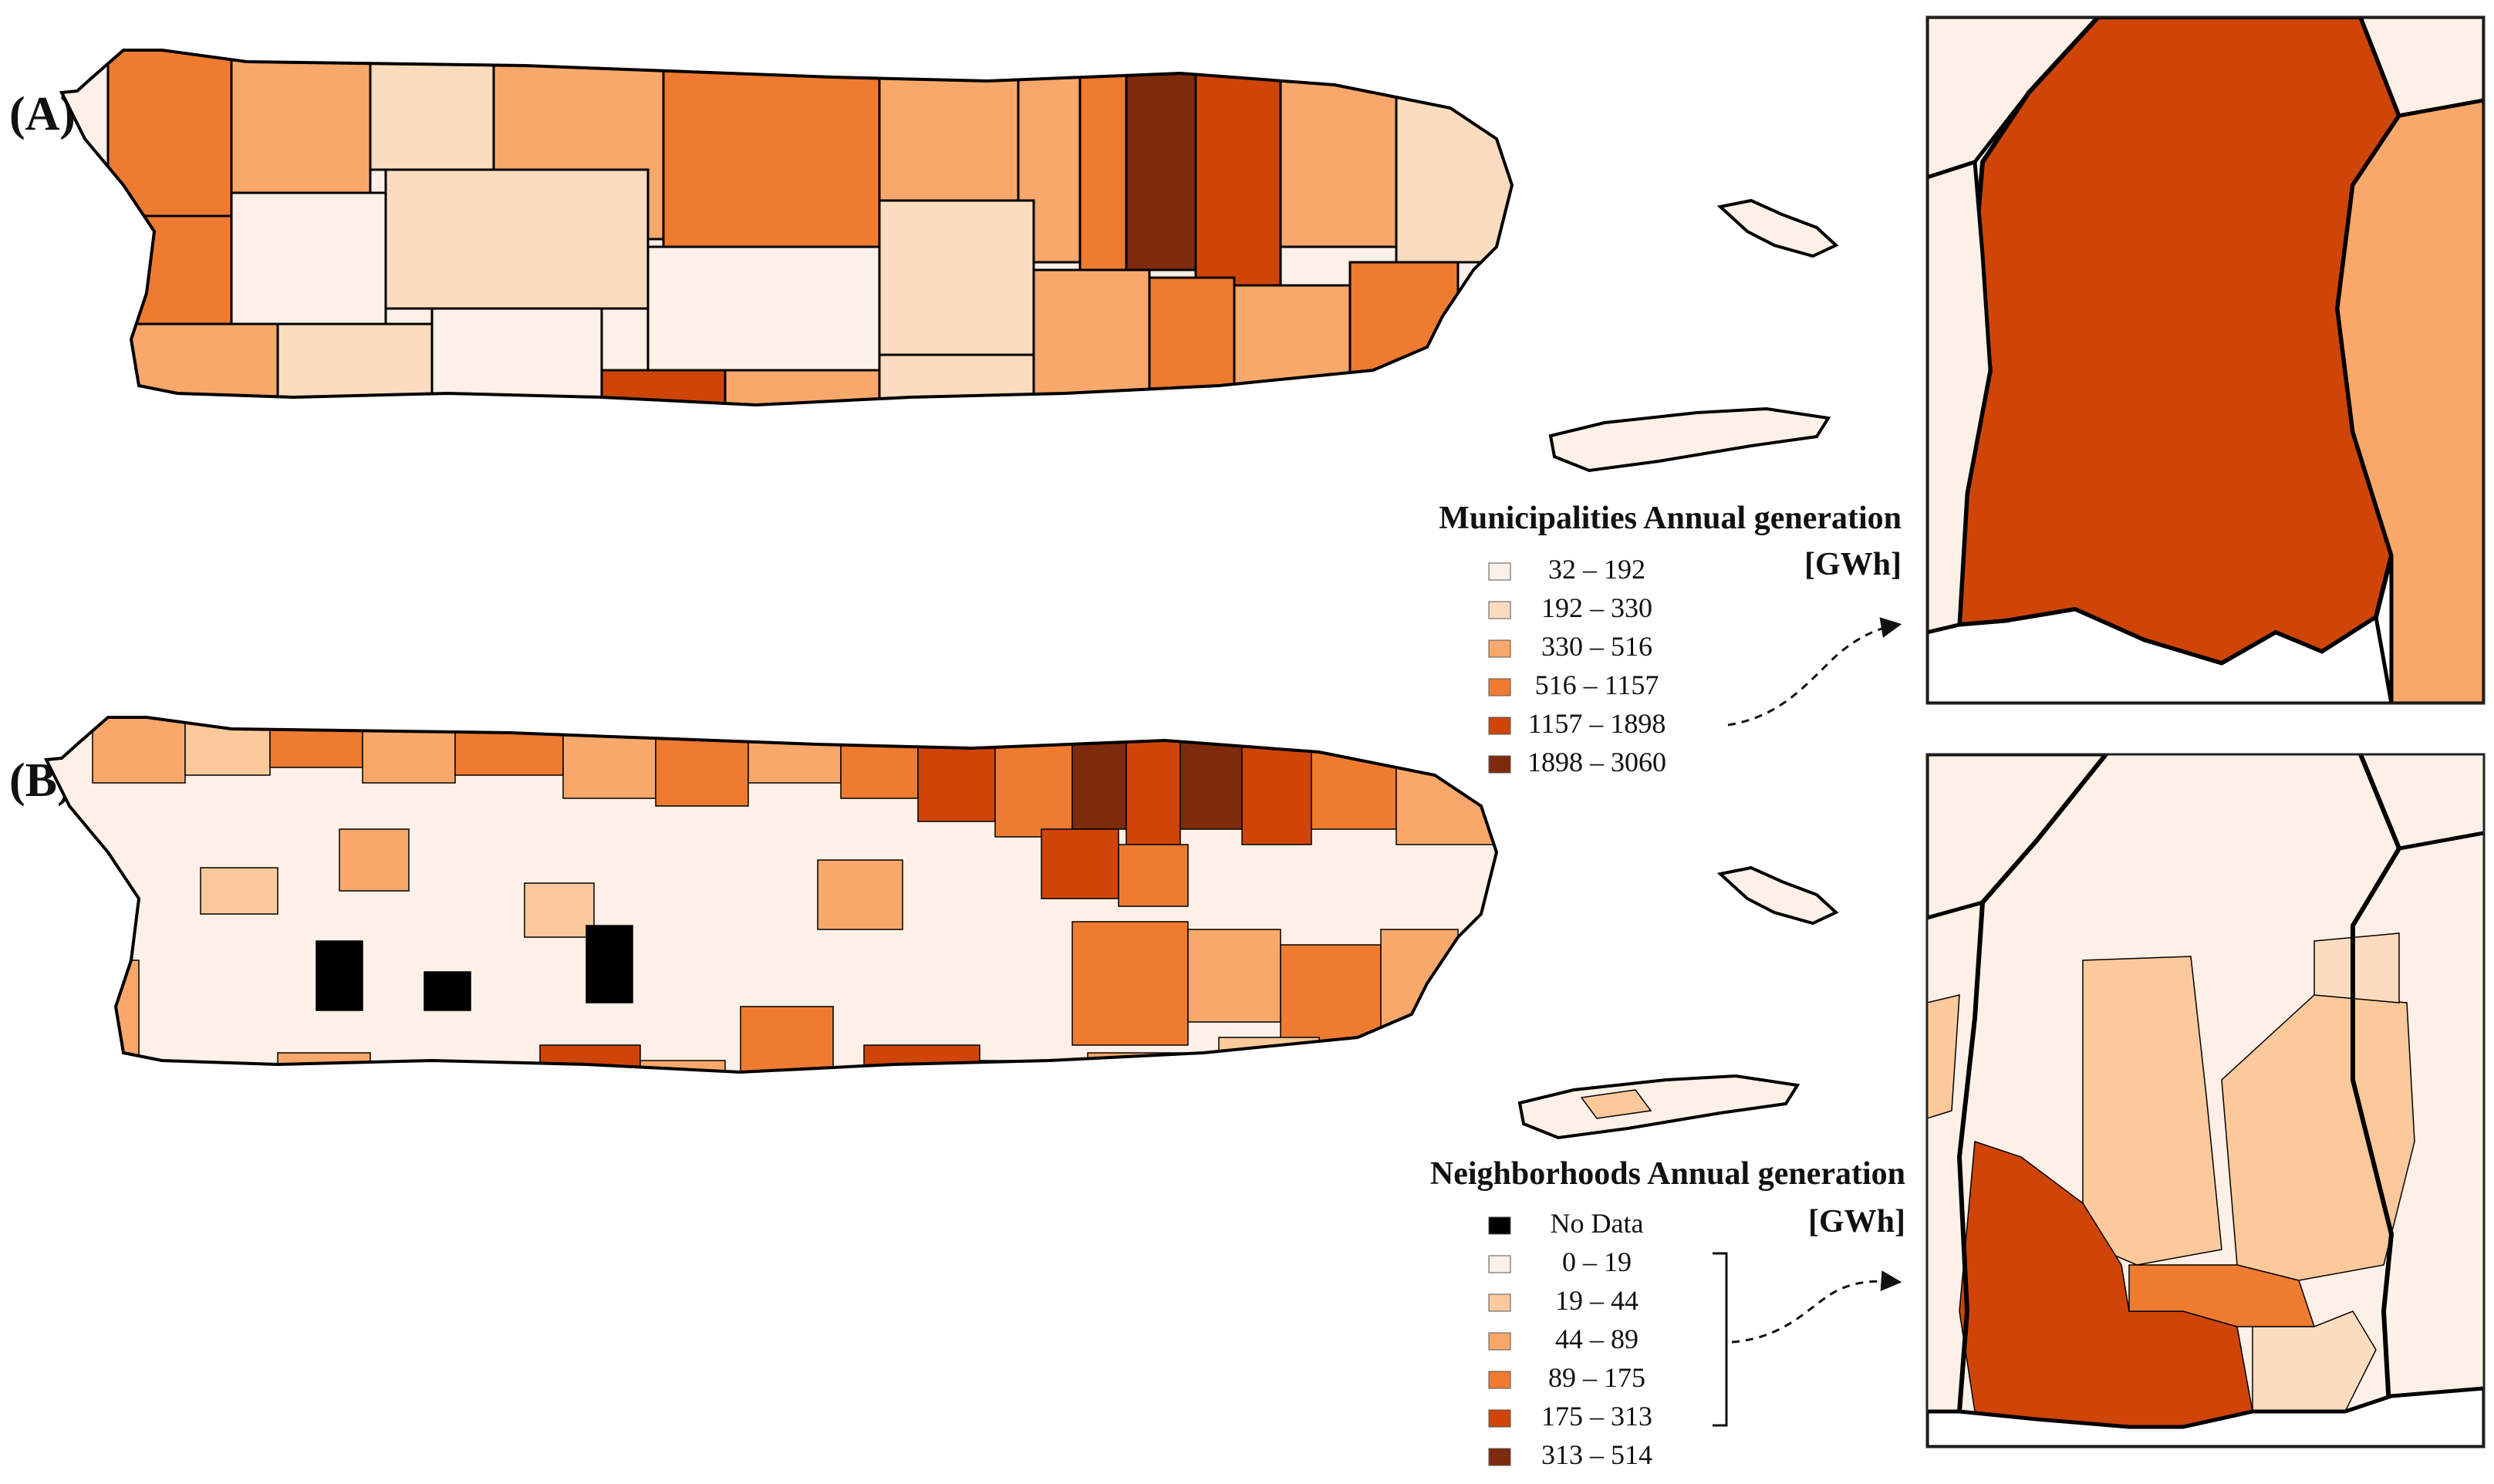 This screenshot has width=2494, height=1484. Describe the element at coordinates (1670, 518) in the screenshot. I see `legend-a-title: Municipalities Annual generation` at that location.